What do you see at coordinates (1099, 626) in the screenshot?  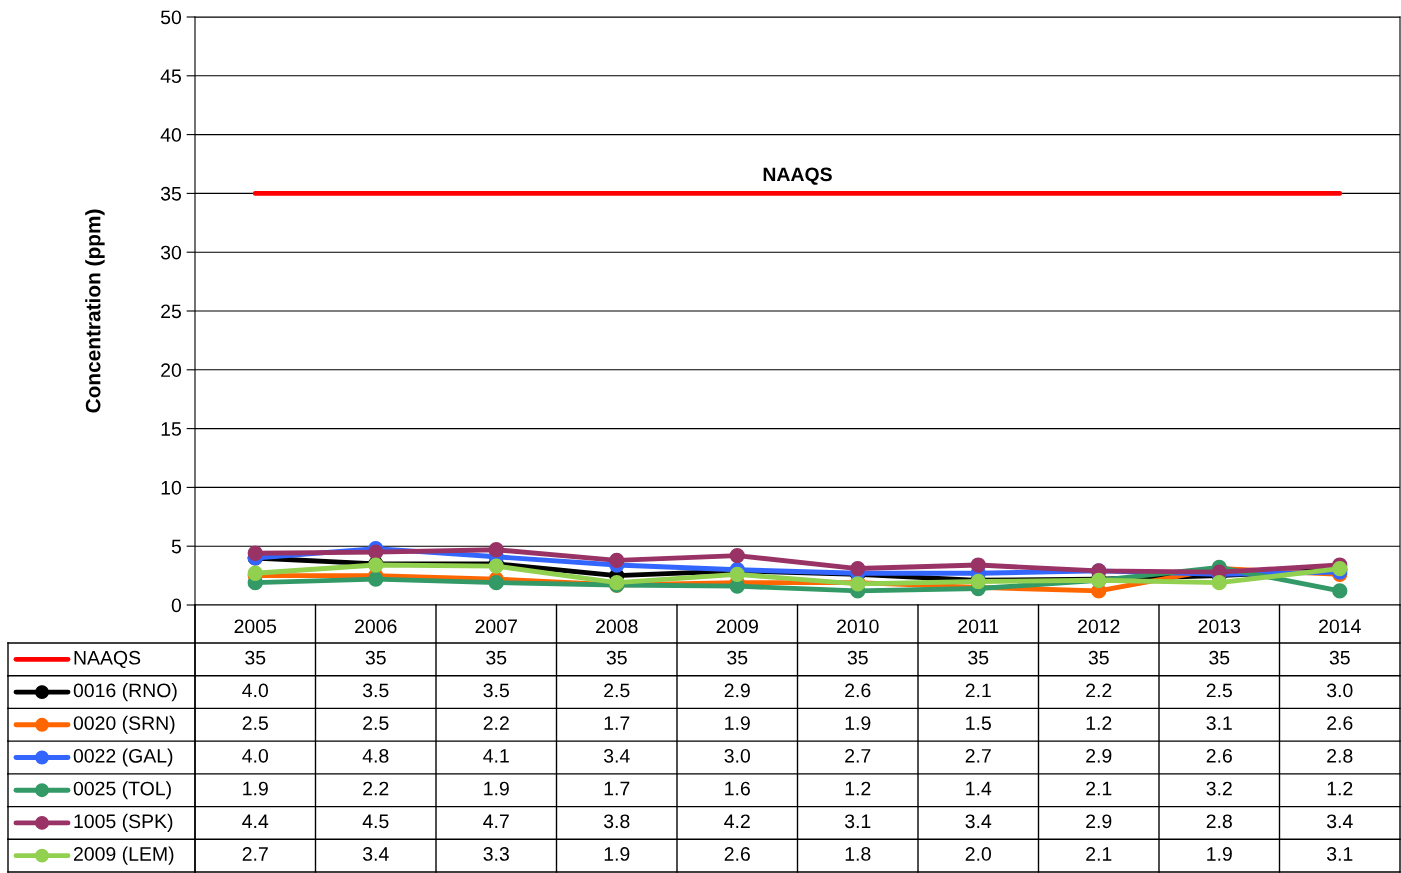 I see `x-tick-label: 2012` at bounding box center [1099, 626].